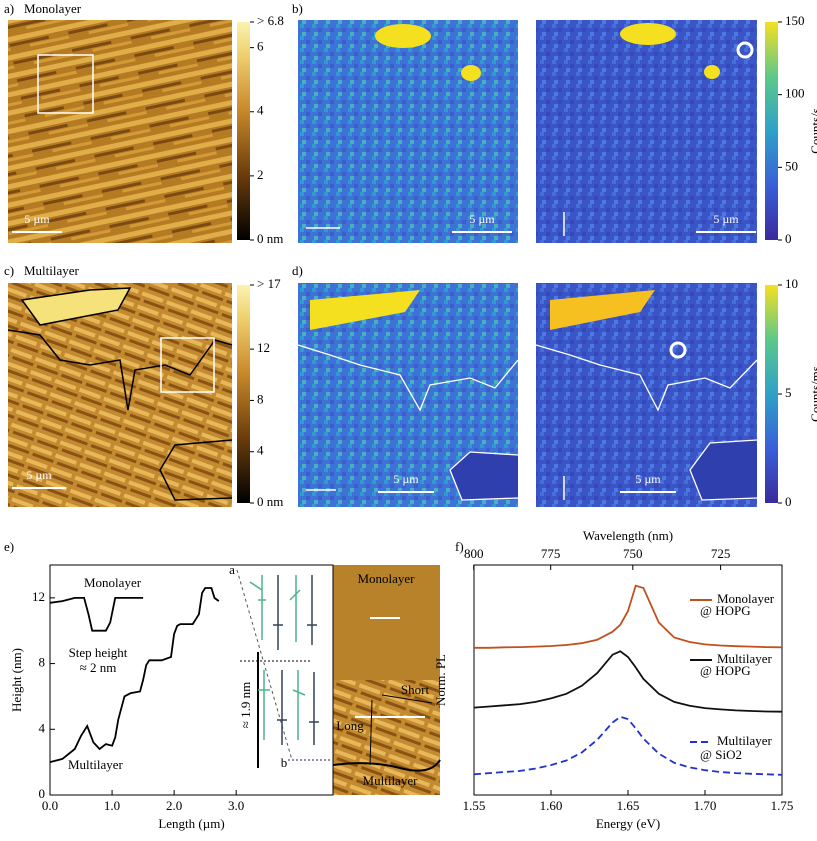 The height and width of the screenshot is (841, 817). I want to click on annotation: ≈ 1.9 nm, so click(245, 705).